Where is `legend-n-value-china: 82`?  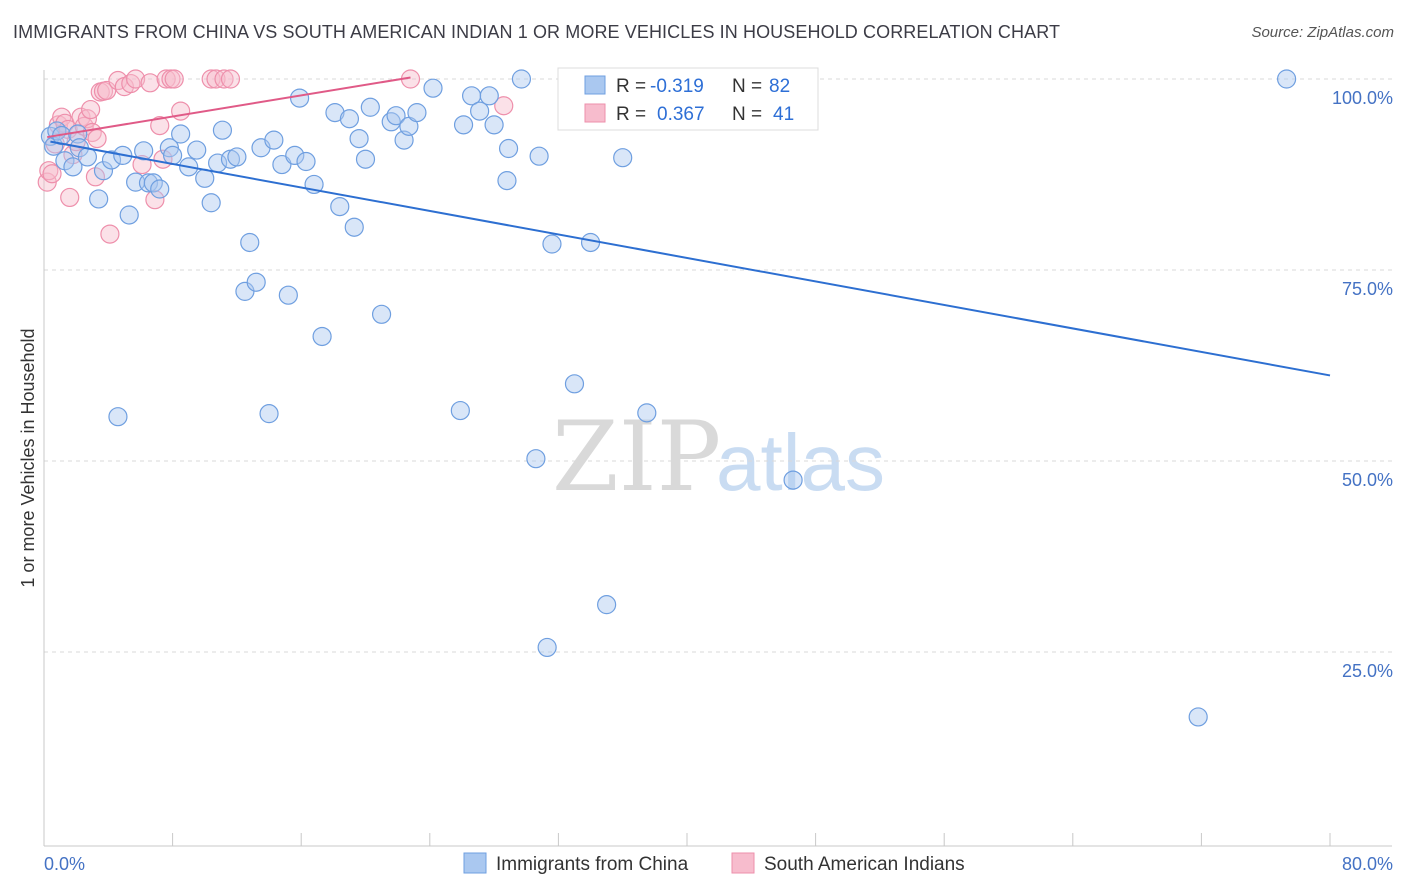 legend-n-value-china: 82 is located at coordinates (779, 86).